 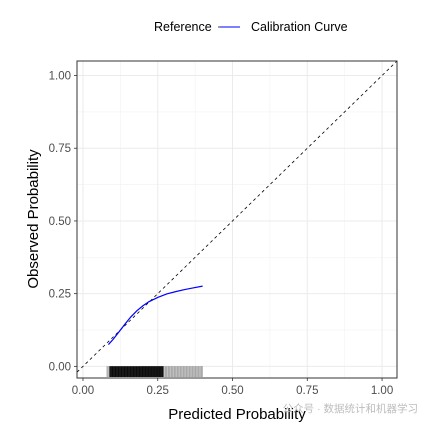 What do you see at coordinates (155, 315) in the screenshot?
I see `series-line-calibration-curve` at bounding box center [155, 315].